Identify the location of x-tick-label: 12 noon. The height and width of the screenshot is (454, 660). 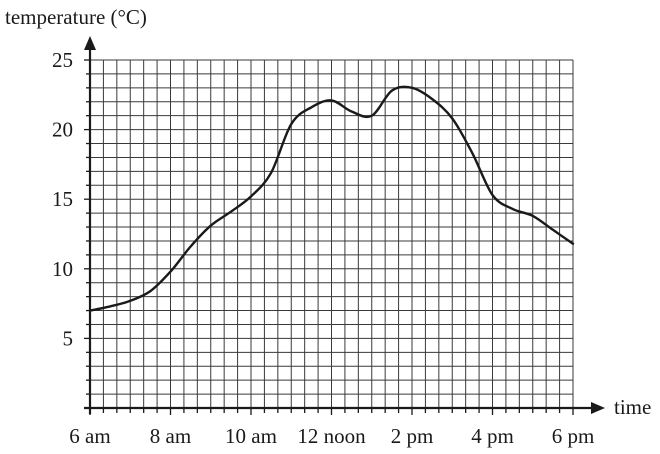
(331, 436).